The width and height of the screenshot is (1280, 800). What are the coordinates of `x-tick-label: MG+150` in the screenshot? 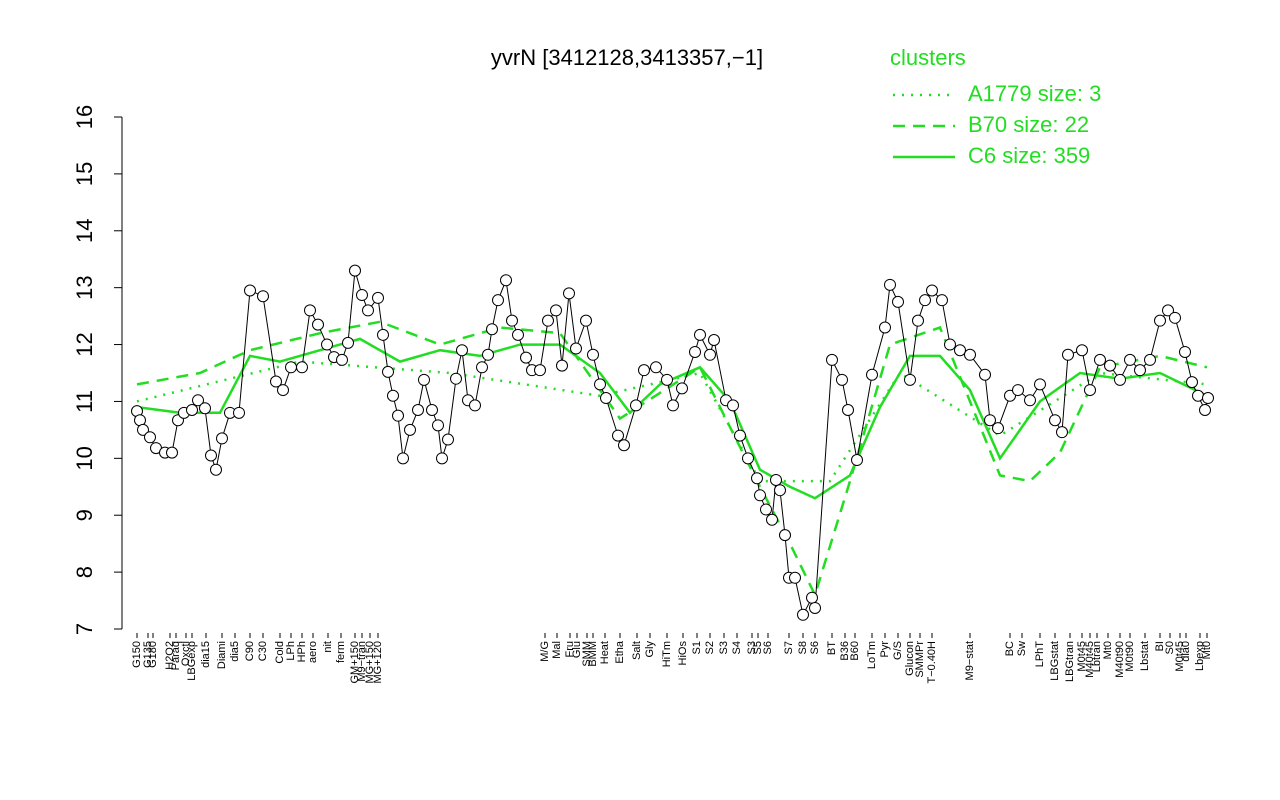 It's located at (370, 662).